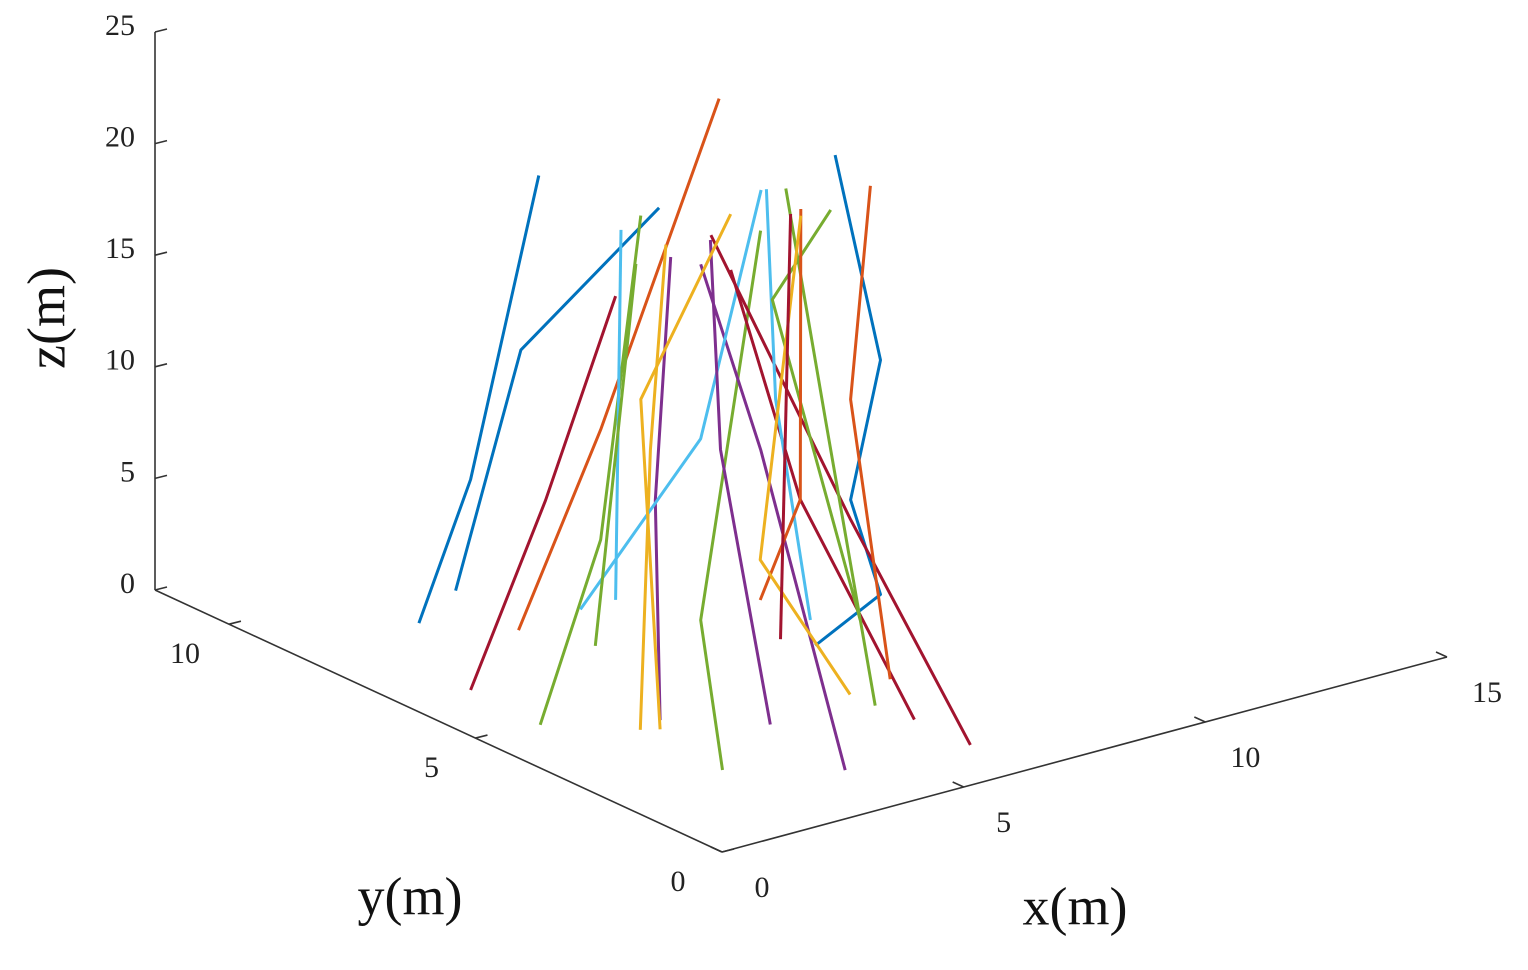 The height and width of the screenshot is (970, 1528). Describe the element at coordinates (46, 318) in the screenshot. I see `z-axis-title: z(m)` at that location.